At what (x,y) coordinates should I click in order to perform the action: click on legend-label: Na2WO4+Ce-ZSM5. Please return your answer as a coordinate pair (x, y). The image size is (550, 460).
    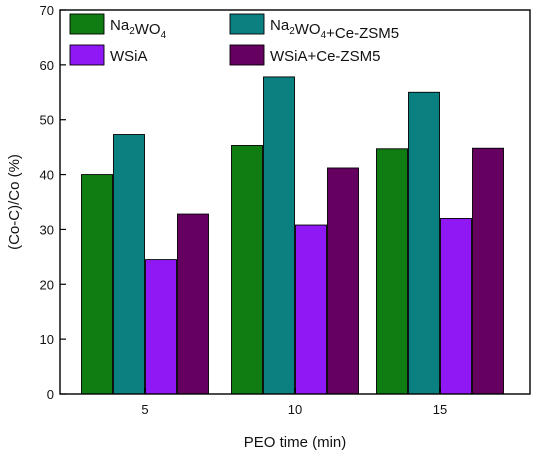
    Looking at the image, I should click on (334, 29).